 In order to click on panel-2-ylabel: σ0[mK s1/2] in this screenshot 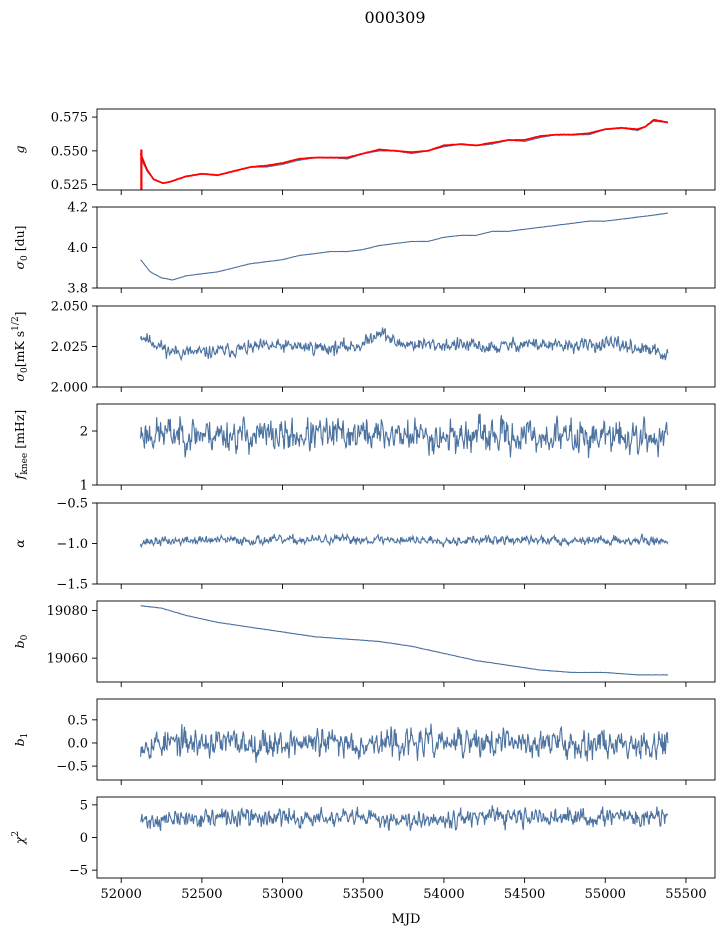, I will do `click(20, 346)`.